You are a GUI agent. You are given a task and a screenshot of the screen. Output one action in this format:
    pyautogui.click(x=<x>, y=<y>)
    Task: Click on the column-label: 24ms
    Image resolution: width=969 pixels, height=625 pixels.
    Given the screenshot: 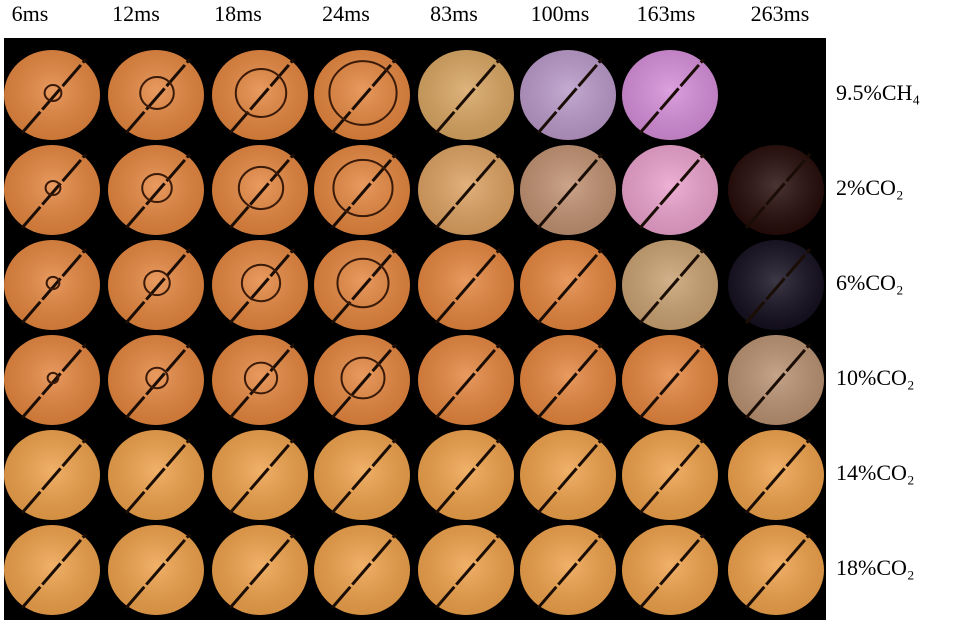 What is the action you would take?
    pyautogui.click(x=346, y=13)
    